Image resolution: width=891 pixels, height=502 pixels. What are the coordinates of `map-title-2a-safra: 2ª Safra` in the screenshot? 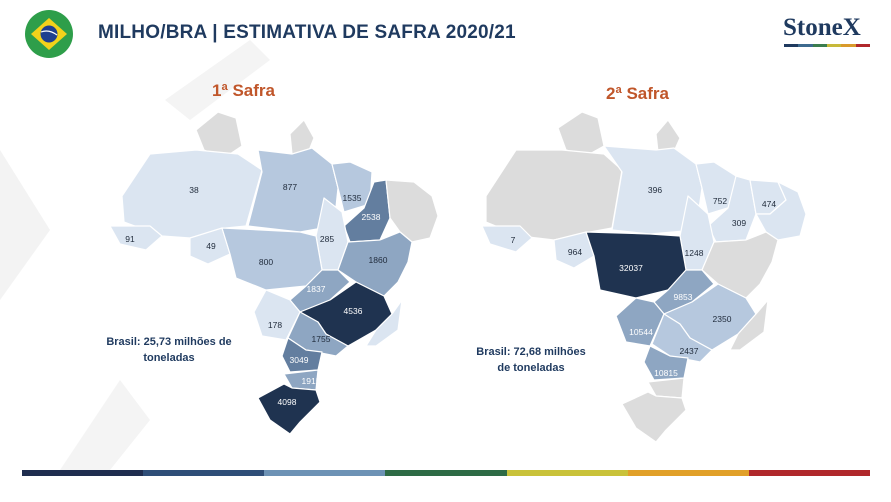 It's located at (637, 93).